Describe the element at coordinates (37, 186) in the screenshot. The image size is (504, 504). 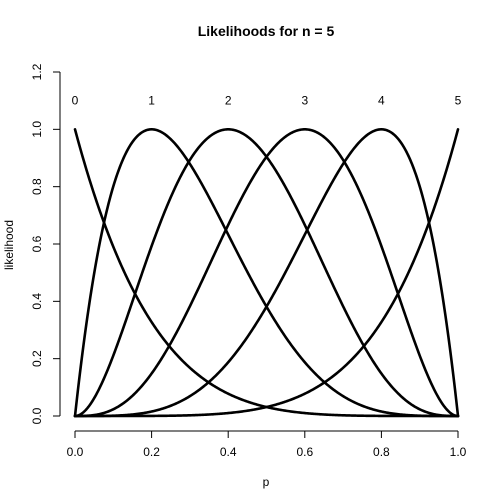
I see `y-tick-label: 0.8` at that location.